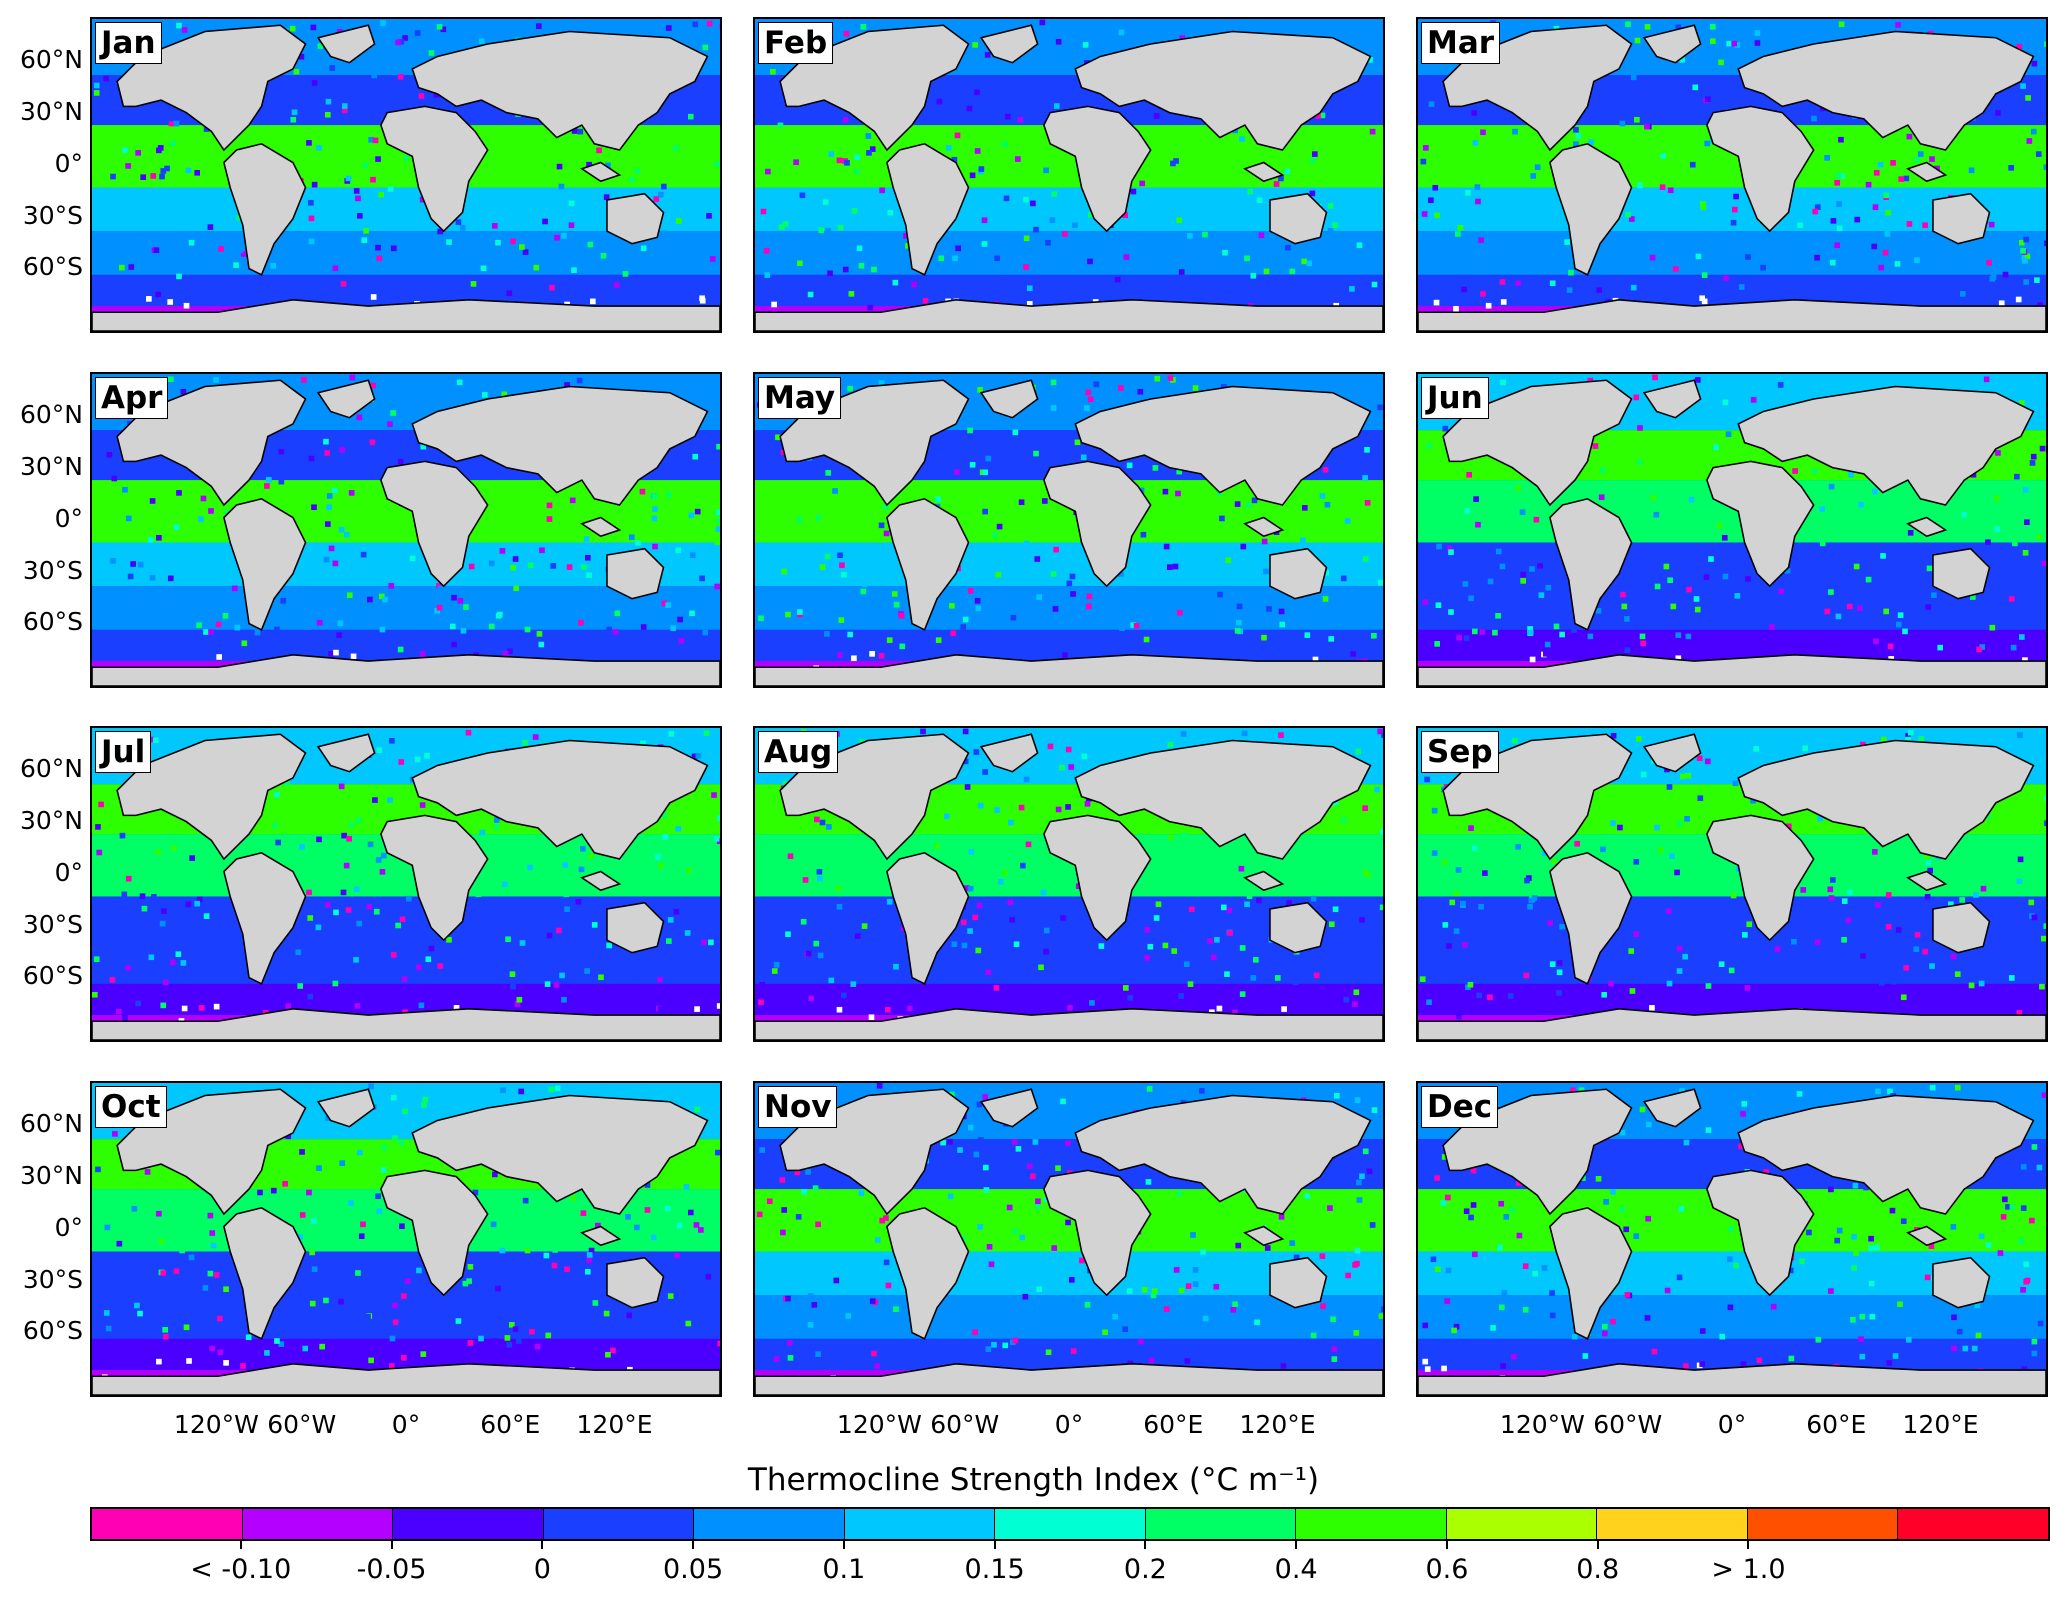 The image size is (2067, 1597). I want to click on month-label: Jan, so click(128, 43).